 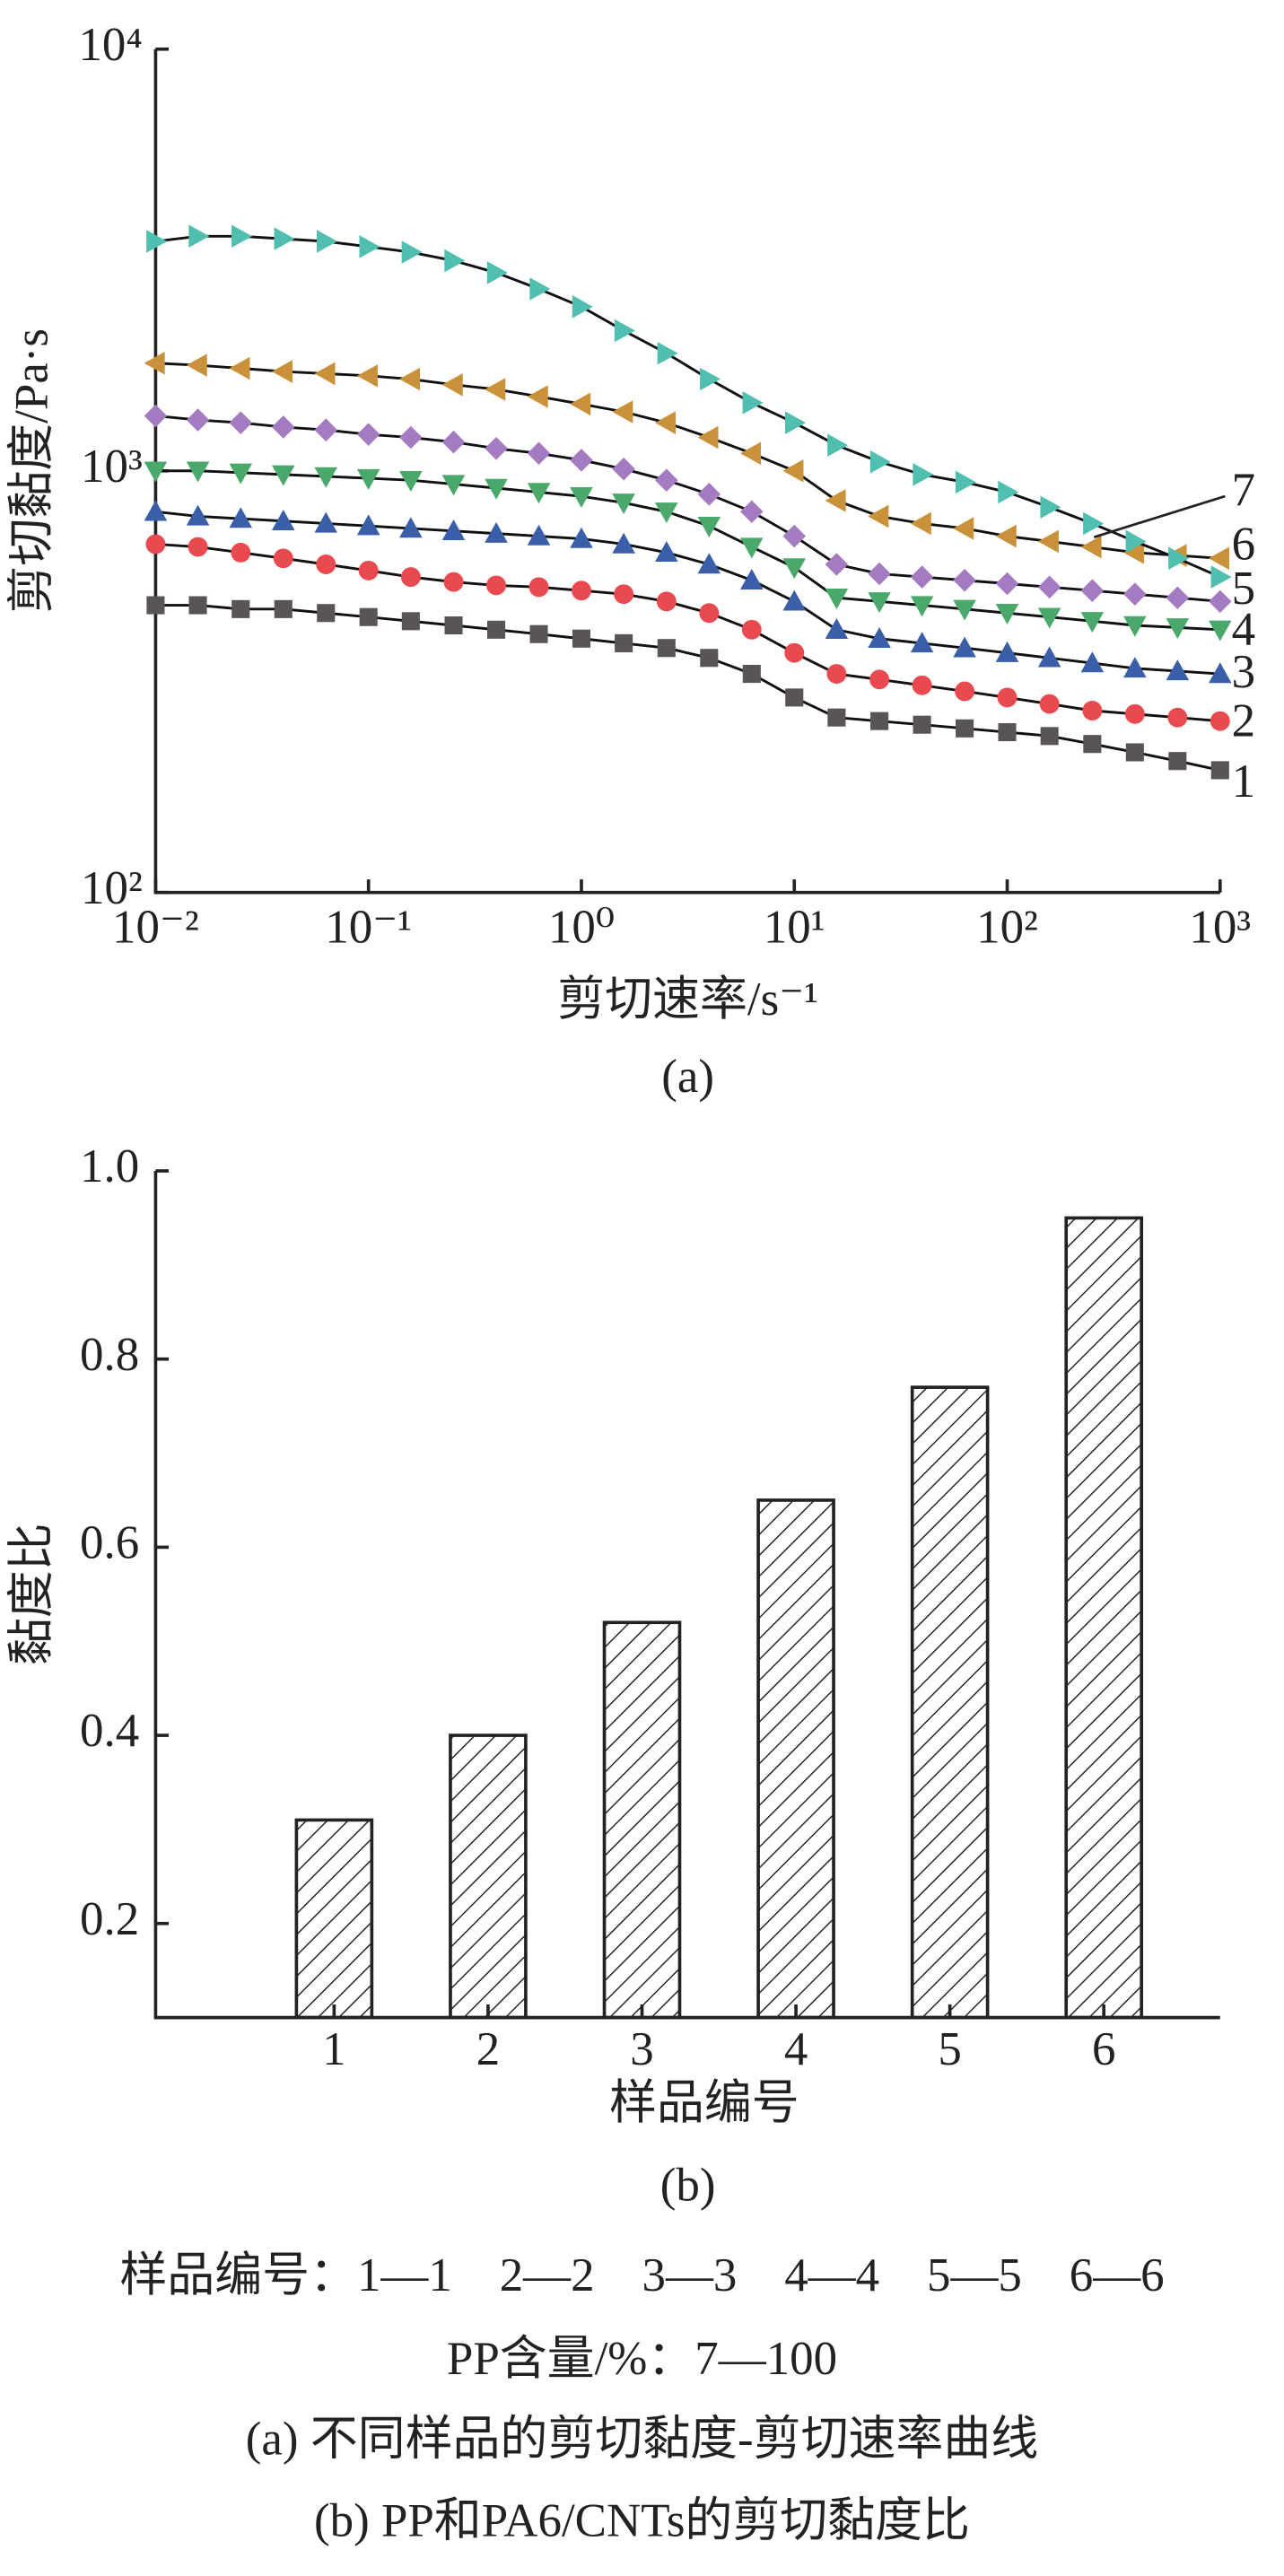 What do you see at coordinates (642, 2521) in the screenshot?
I see `note: (b) PP和PA6/CNTs的剪切黏度比` at bounding box center [642, 2521].